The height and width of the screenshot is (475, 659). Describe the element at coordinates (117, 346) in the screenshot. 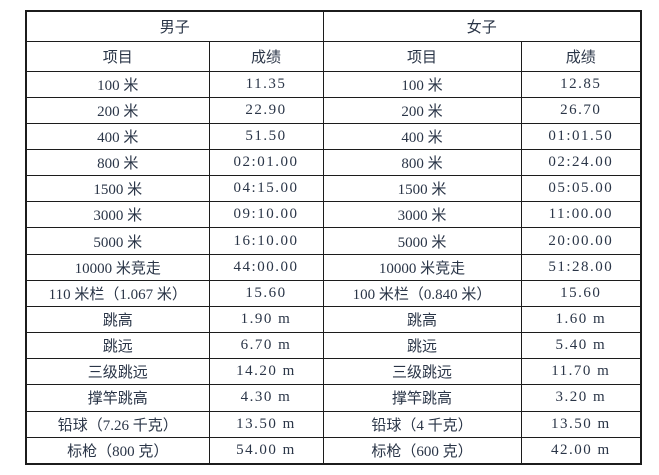

I see `men-event-cell: 跳远` at that location.